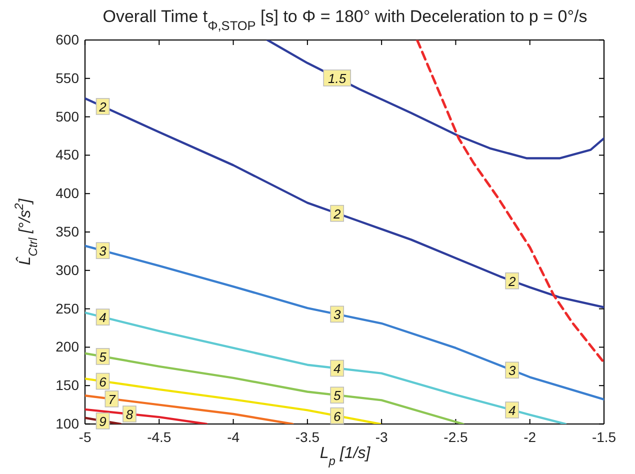 The width and height of the screenshot is (635, 474). Describe the element at coordinates (130, 414) in the screenshot. I see `series-label: 8` at that location.